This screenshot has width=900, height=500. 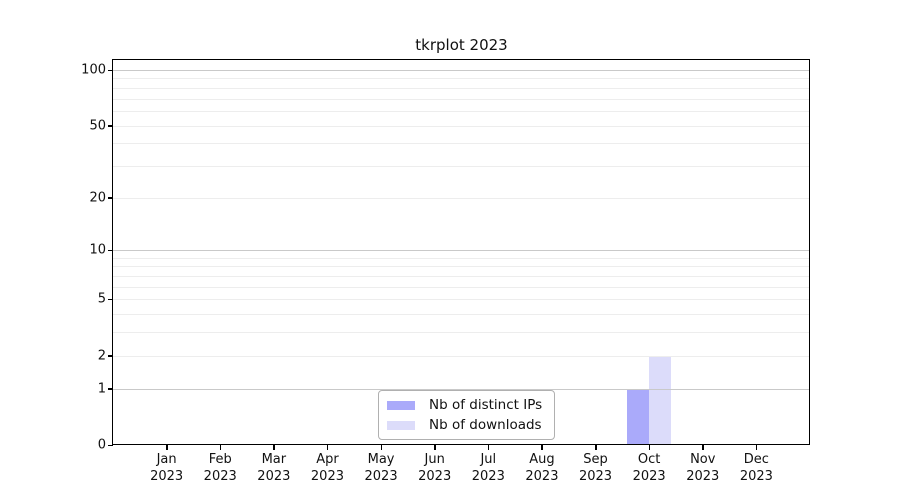 What do you see at coordinates (542, 468) in the screenshot?
I see `x-tick-label: Aug 2023` at bounding box center [542, 468].